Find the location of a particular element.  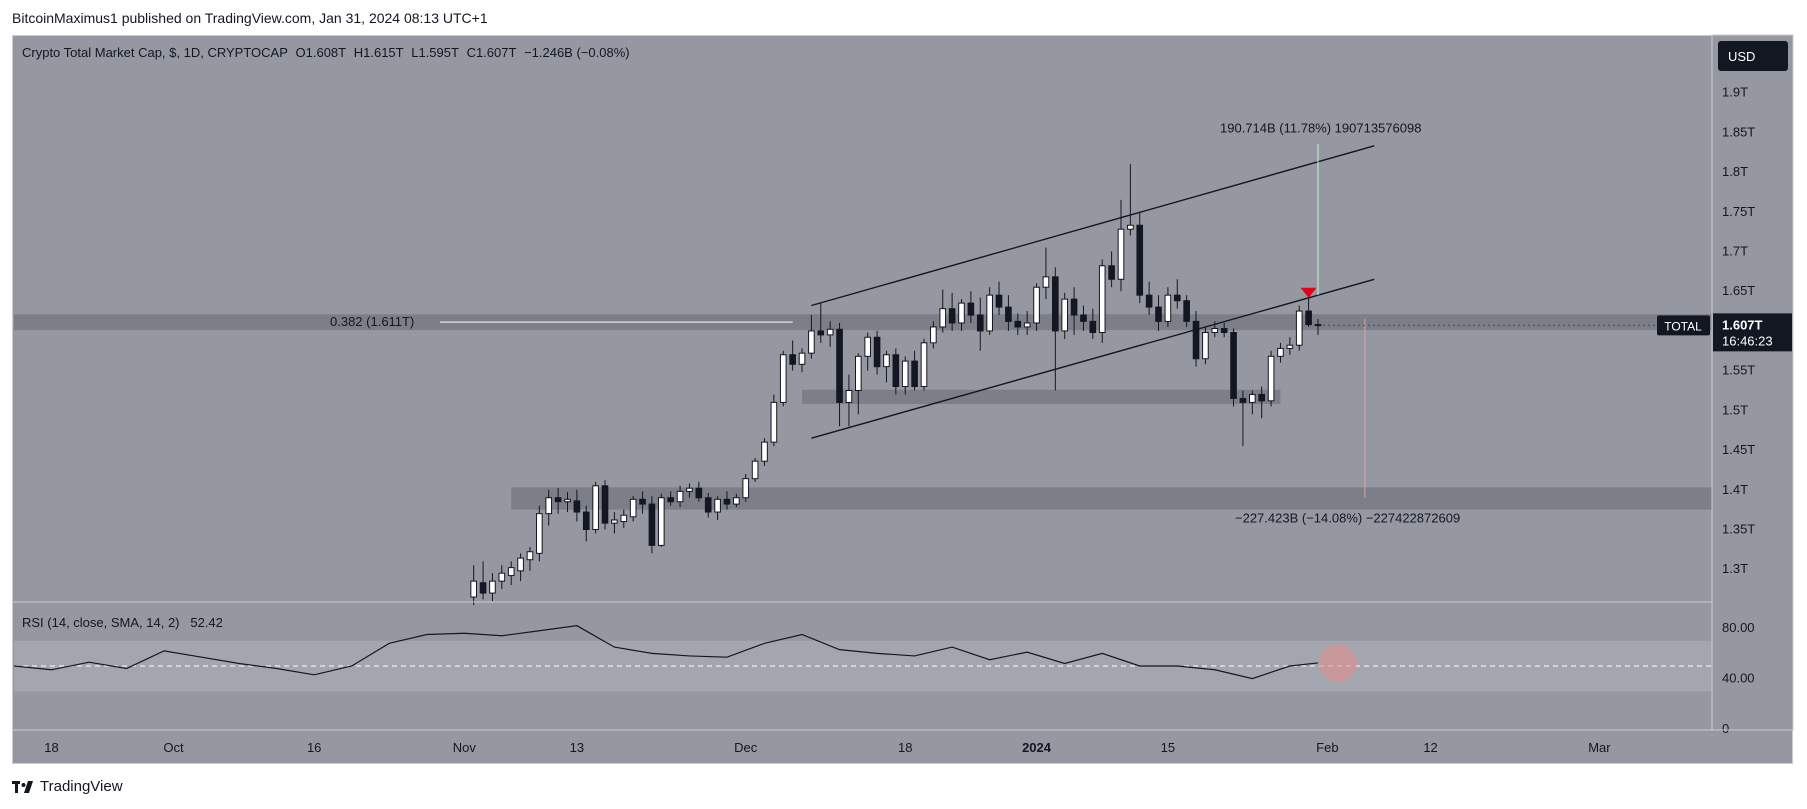

price-tick-label-2: 1.4T is located at coordinates (1735, 489).